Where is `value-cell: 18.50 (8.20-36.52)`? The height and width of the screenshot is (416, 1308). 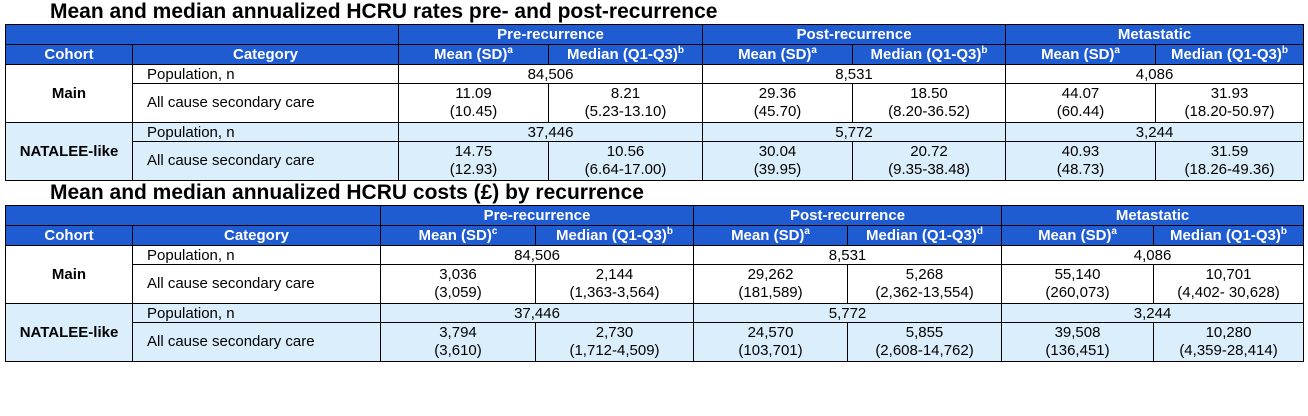
value-cell: 18.50 (8.20-36.52) is located at coordinates (929, 103).